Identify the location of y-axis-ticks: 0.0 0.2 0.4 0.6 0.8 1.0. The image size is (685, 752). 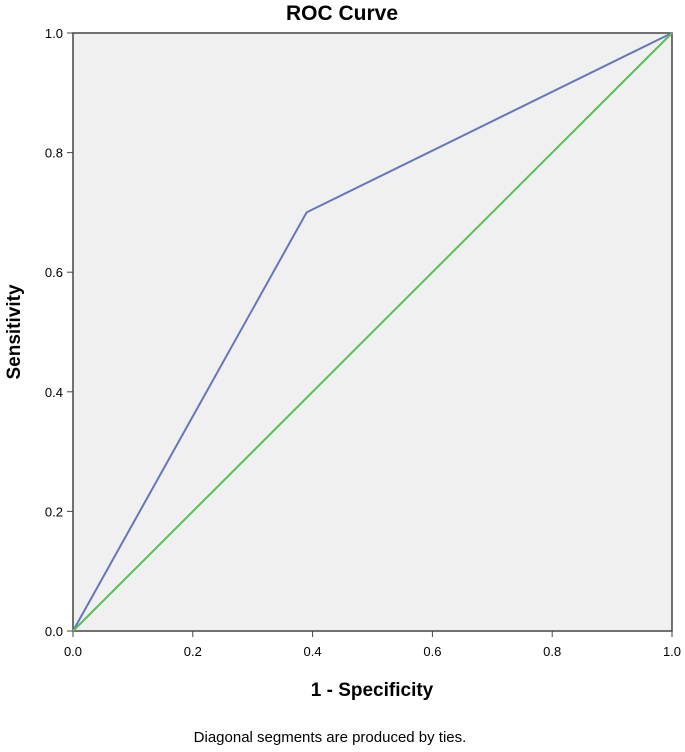
(59, 332).